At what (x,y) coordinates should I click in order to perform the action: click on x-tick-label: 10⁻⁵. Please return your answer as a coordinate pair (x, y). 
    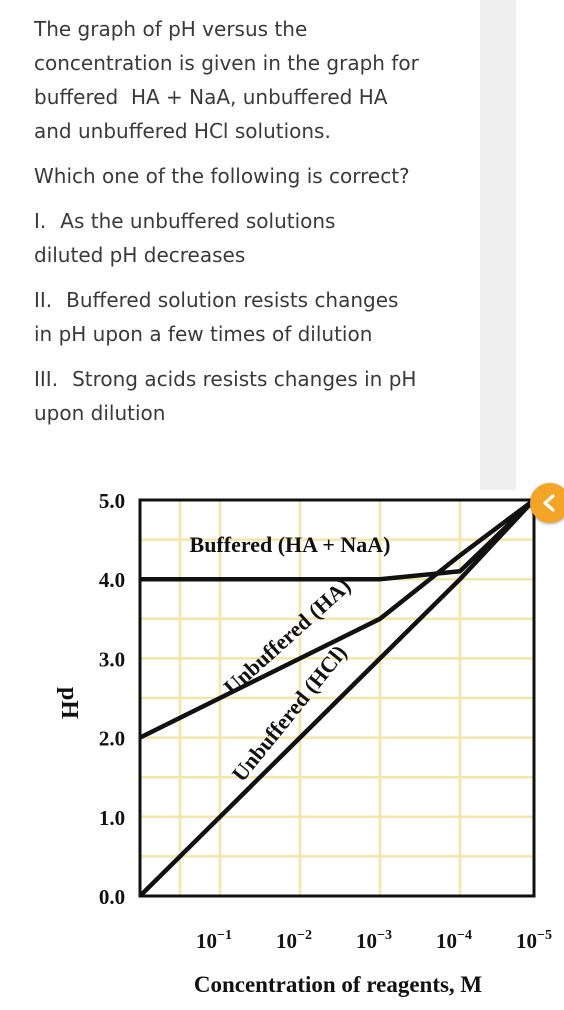
    Looking at the image, I should click on (534, 940).